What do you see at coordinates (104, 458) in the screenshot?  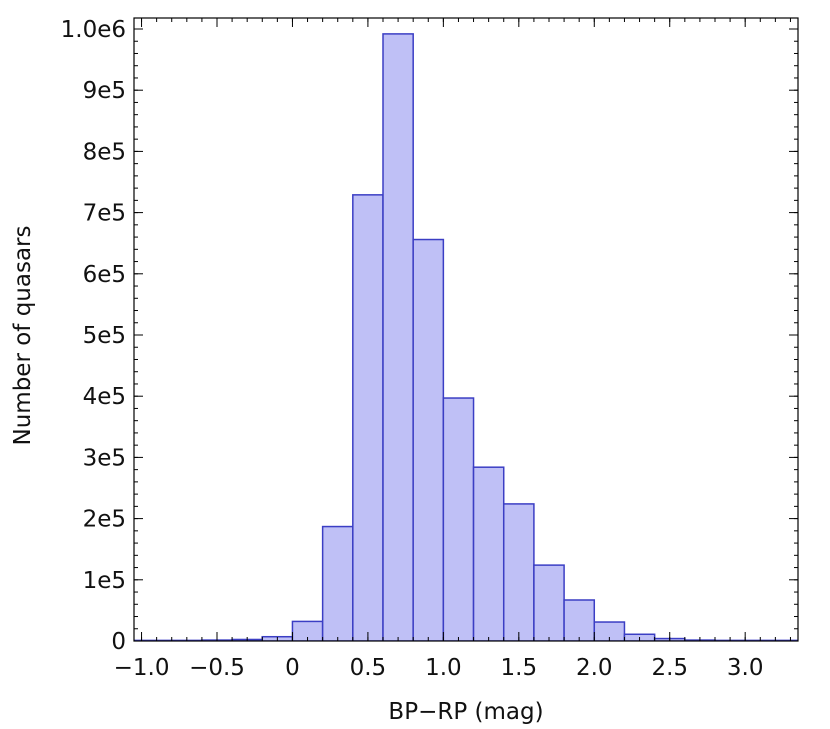 I see `y-tick-label: 3e5` at bounding box center [104, 458].